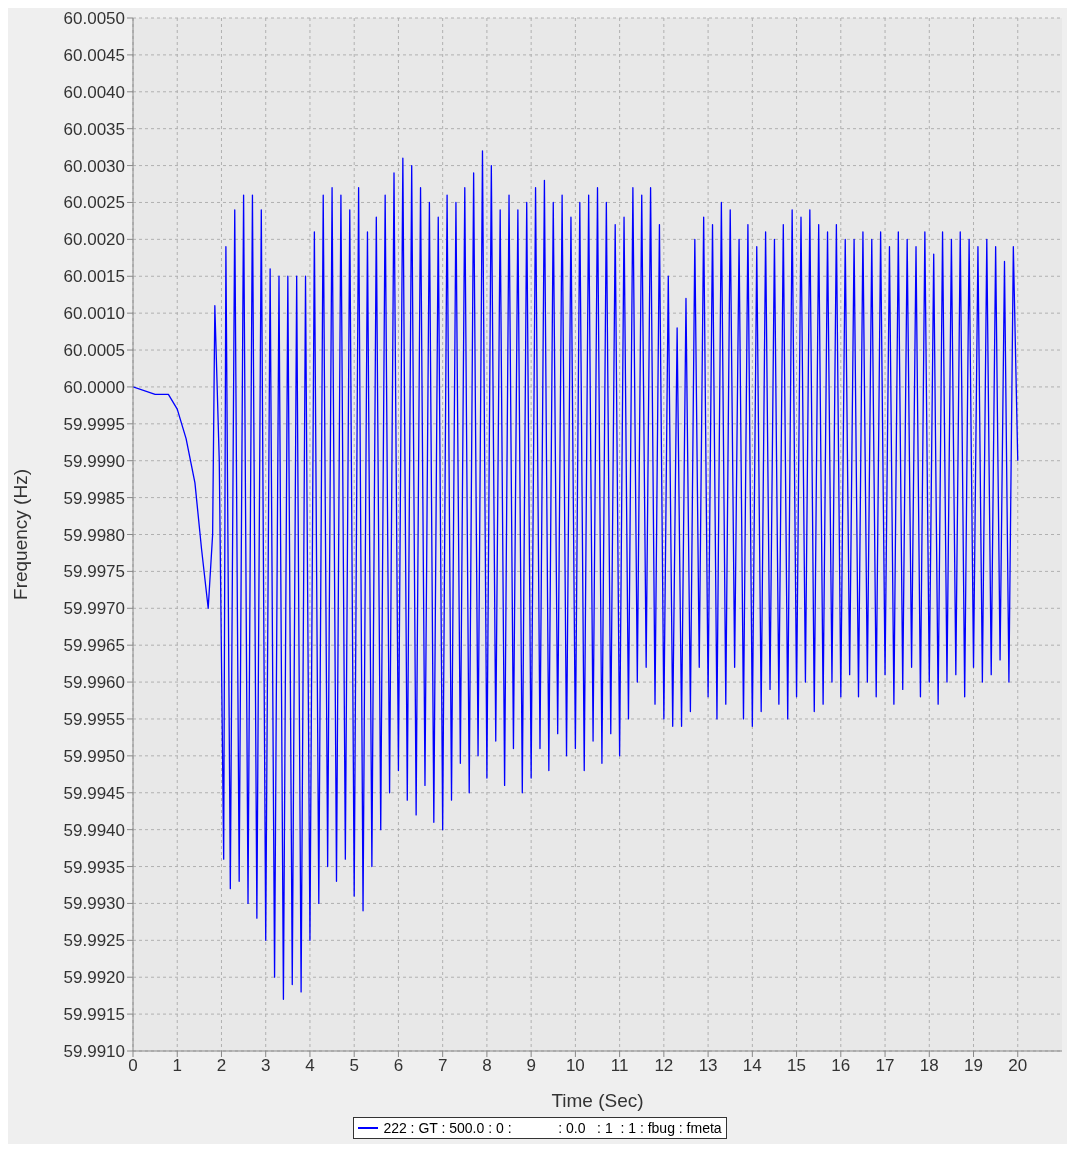 This screenshot has width=1075, height=1152. What do you see at coordinates (133, 1066) in the screenshot?
I see `x-tick-label: 0` at bounding box center [133, 1066].